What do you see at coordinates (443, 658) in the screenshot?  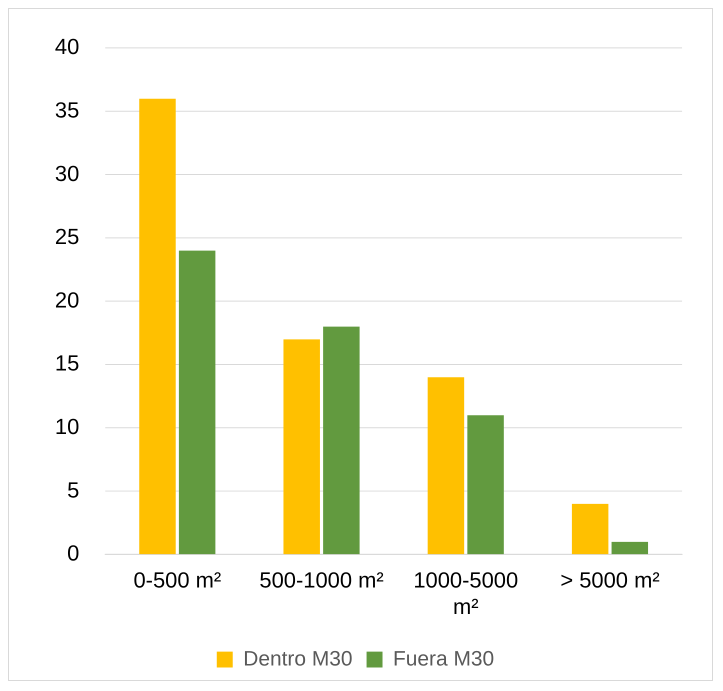 I see `legend-label: Fuera M30` at bounding box center [443, 658].